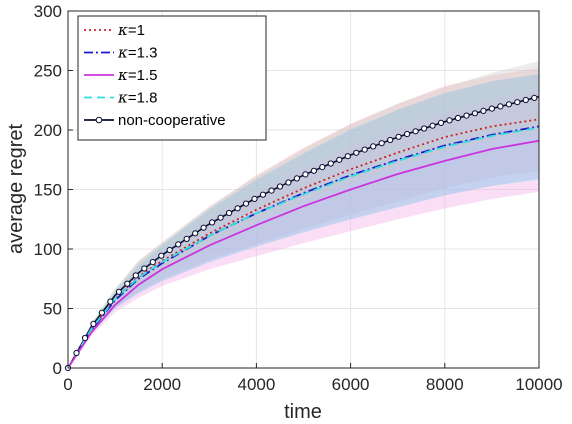  Describe the element at coordinates (137, 98) in the screenshot. I see `legend-label--1-8: κ=1.8` at that location.